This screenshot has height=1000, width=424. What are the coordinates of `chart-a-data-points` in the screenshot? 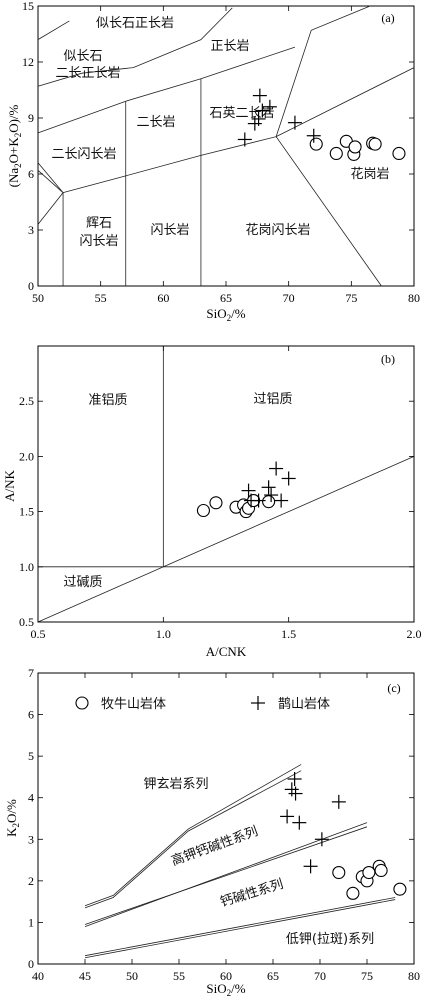 It's located at (321, 124).